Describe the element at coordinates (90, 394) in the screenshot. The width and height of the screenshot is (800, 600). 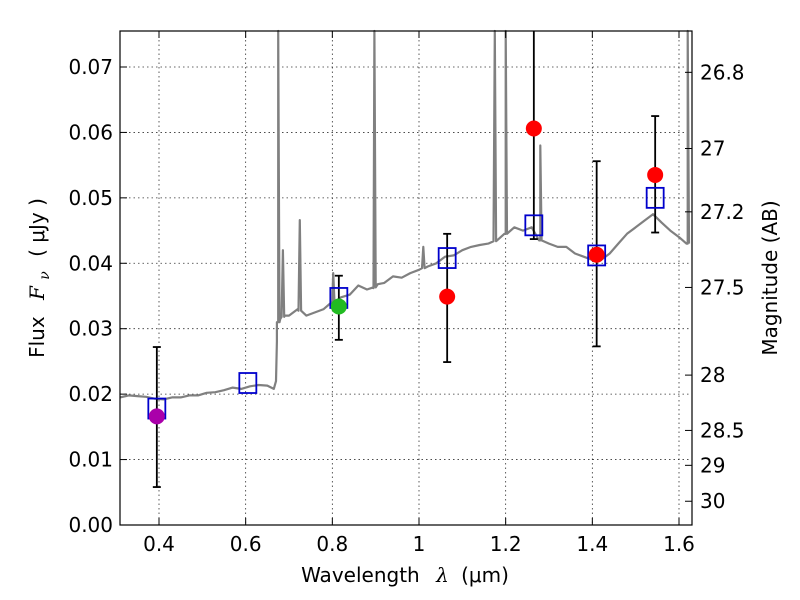
I see `y-tick-label: 0.02` at that location.